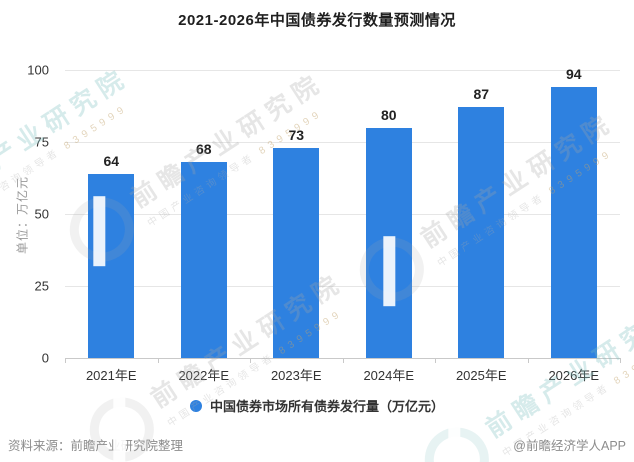 This screenshot has height=462, width=634. Describe the element at coordinates (111, 375) in the screenshot. I see `x-tick-label: 2021年E` at that location.